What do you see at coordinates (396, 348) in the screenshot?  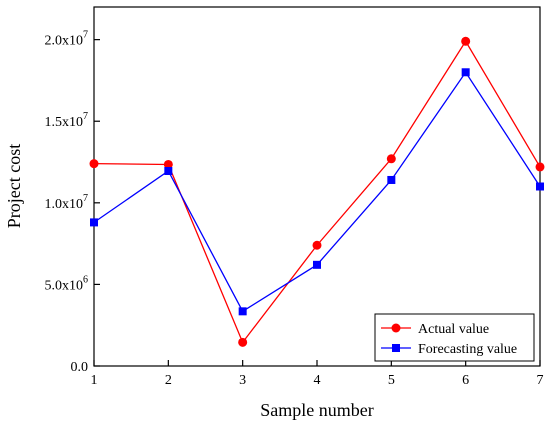 I see `legend-marker-forecasting-value` at bounding box center [396, 348].